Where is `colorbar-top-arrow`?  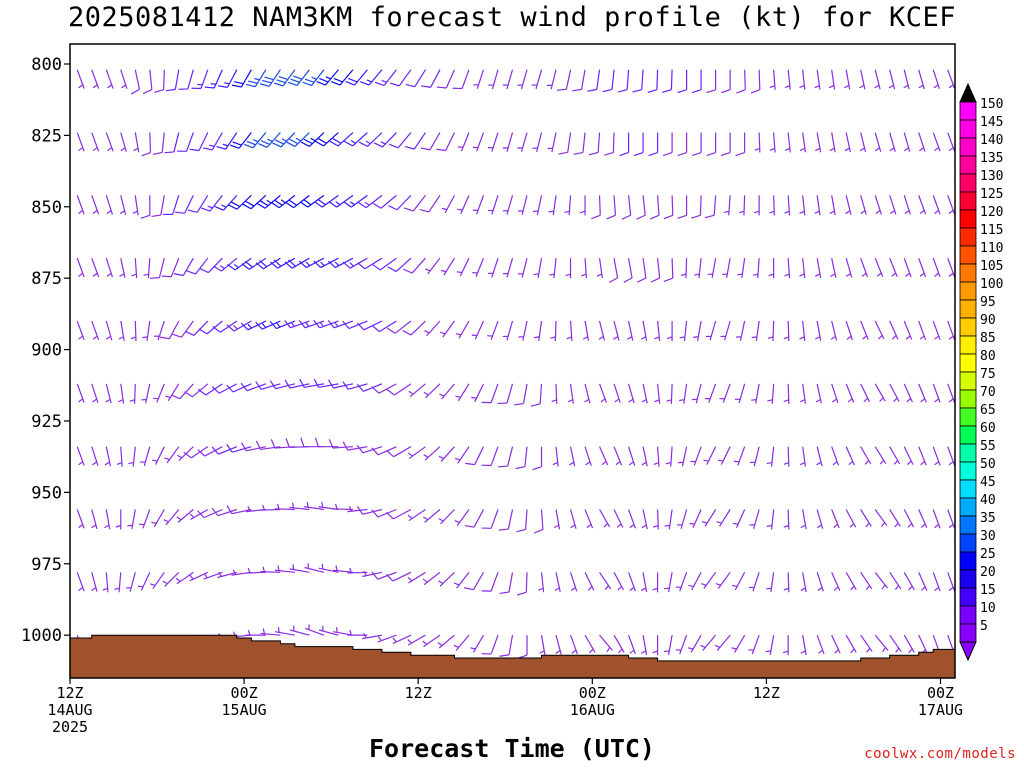 colorbar-top-arrow is located at coordinates (968, 92).